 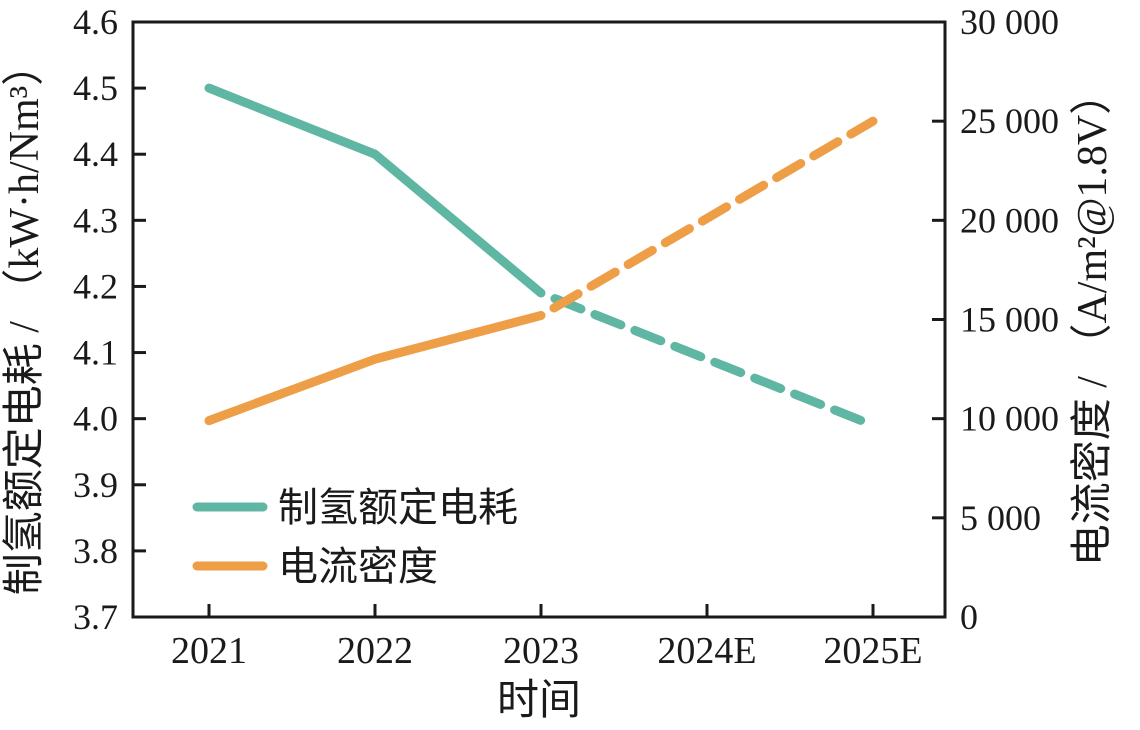 I want to click on x-axis-tick-label: 2024E, so click(x=706, y=651).